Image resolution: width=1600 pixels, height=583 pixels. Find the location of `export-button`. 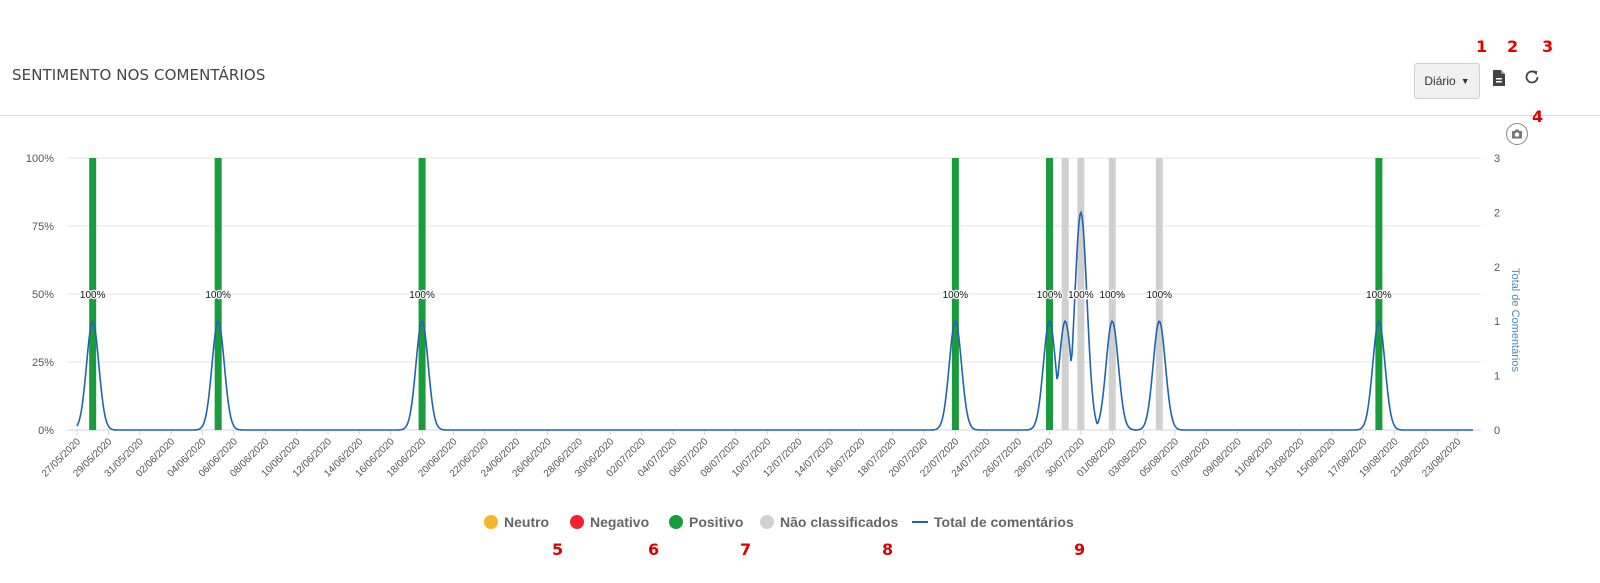

export-button is located at coordinates (1499, 78).